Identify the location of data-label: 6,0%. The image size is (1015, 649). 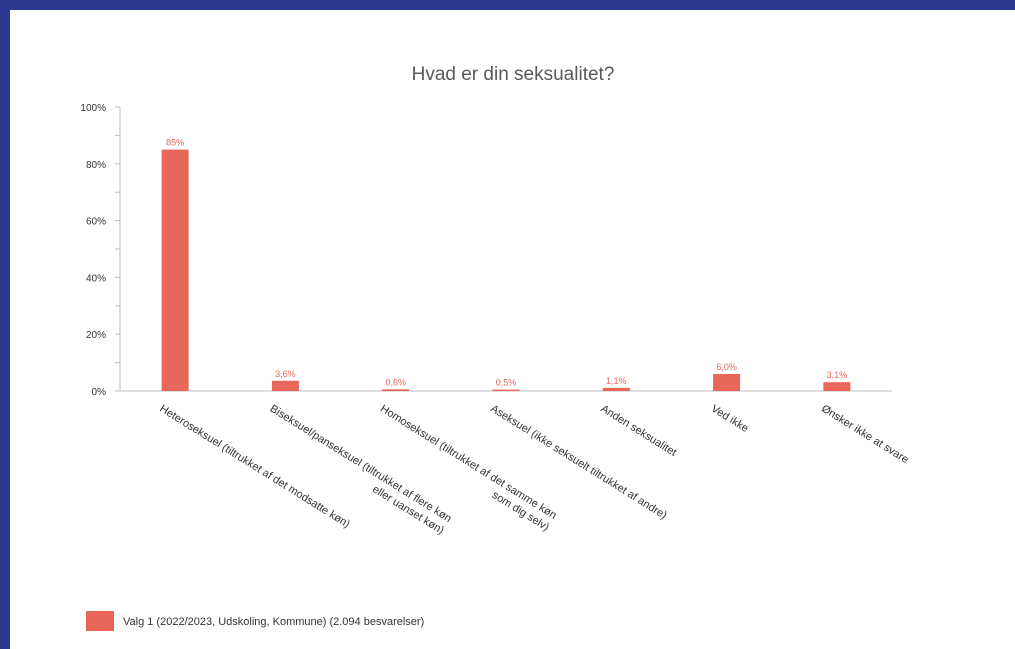
(726, 367).